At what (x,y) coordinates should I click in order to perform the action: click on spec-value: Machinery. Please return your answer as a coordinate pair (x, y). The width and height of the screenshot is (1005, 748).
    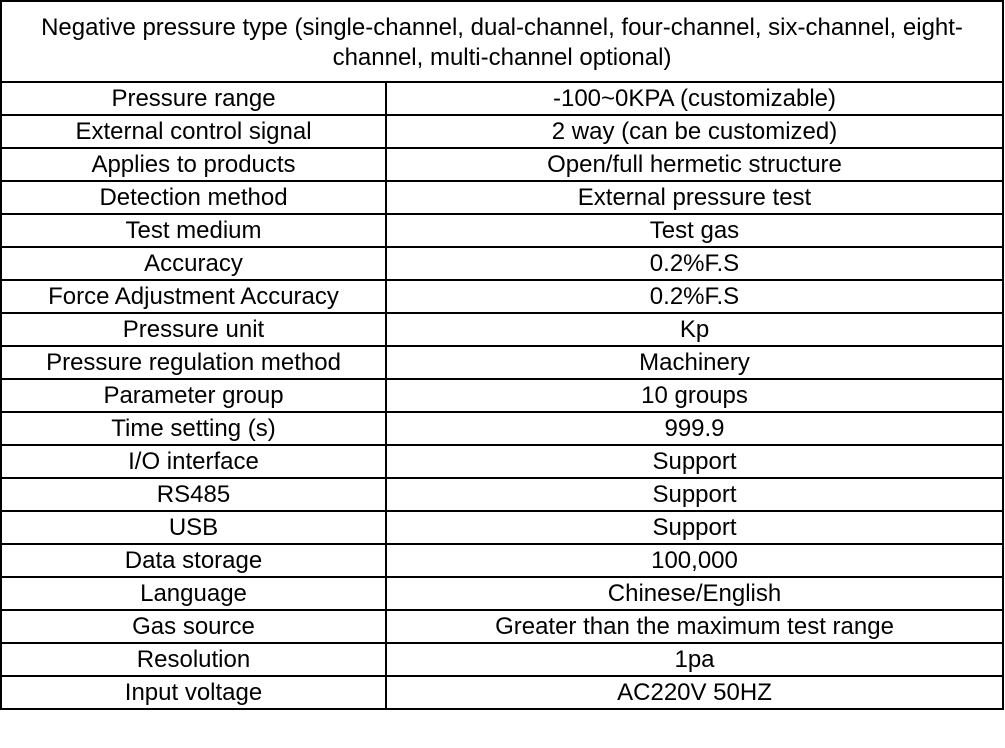
    Looking at the image, I should click on (694, 362).